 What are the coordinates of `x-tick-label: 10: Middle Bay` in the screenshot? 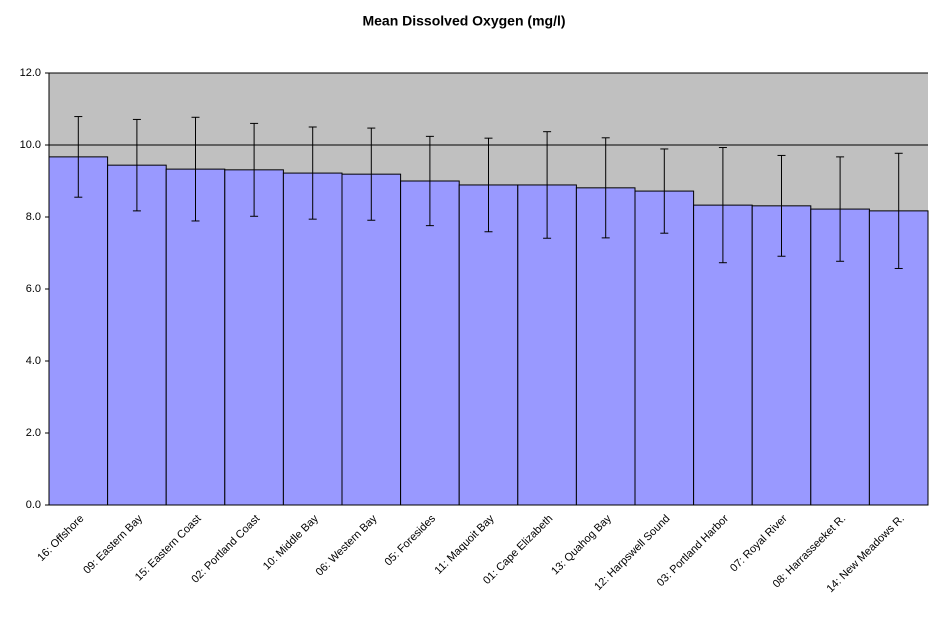 It's located at (291, 542).